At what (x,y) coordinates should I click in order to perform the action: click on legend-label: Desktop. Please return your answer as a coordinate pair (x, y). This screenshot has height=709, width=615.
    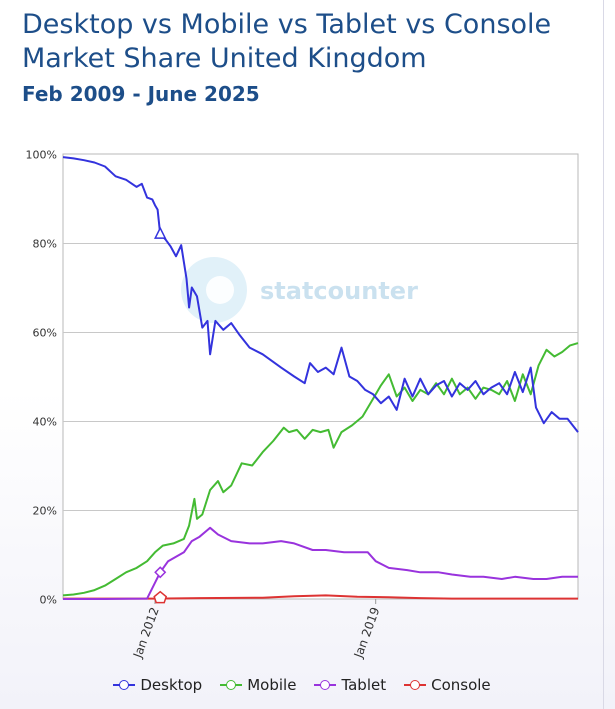
    Looking at the image, I should click on (171, 685).